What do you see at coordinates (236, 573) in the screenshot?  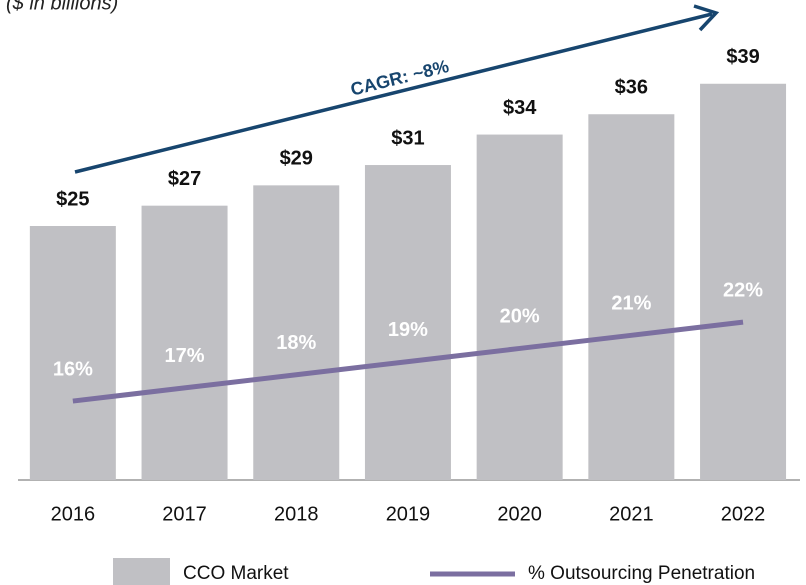 I see `legend-label: CCO Market` at bounding box center [236, 573].